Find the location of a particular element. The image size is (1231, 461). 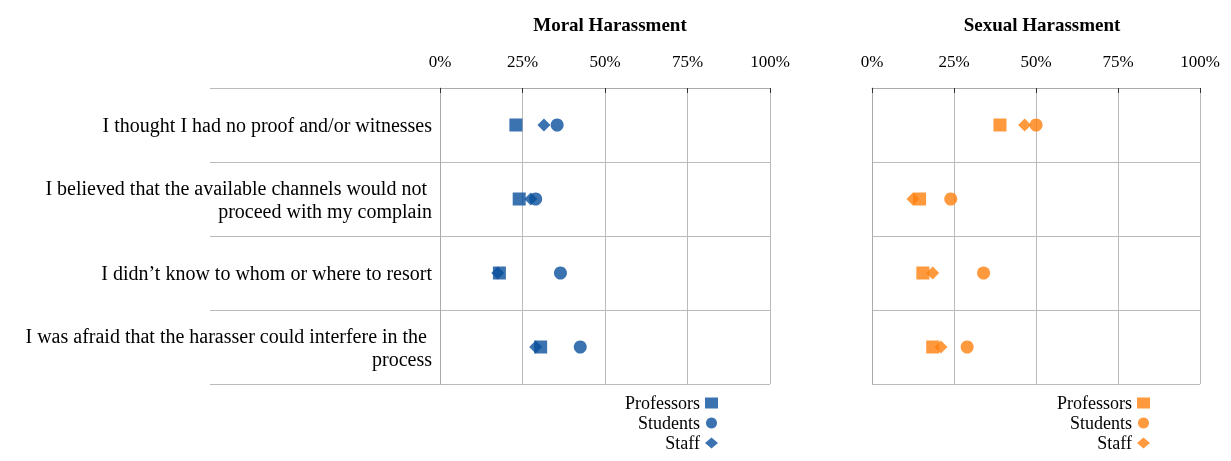

y-tick-label: I didn’t know to whom or where to resort is located at coordinates (267, 273).